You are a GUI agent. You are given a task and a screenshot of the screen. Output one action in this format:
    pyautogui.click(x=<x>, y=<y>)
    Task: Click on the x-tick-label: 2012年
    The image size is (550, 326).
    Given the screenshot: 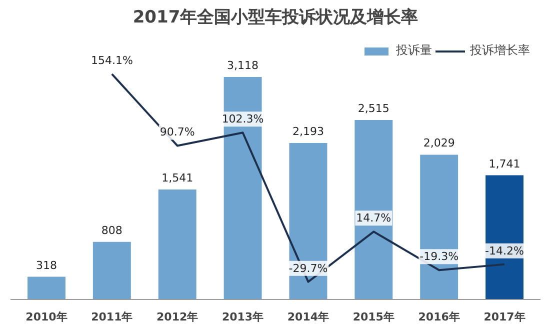 What is the action you would take?
    pyautogui.click(x=177, y=317)
    